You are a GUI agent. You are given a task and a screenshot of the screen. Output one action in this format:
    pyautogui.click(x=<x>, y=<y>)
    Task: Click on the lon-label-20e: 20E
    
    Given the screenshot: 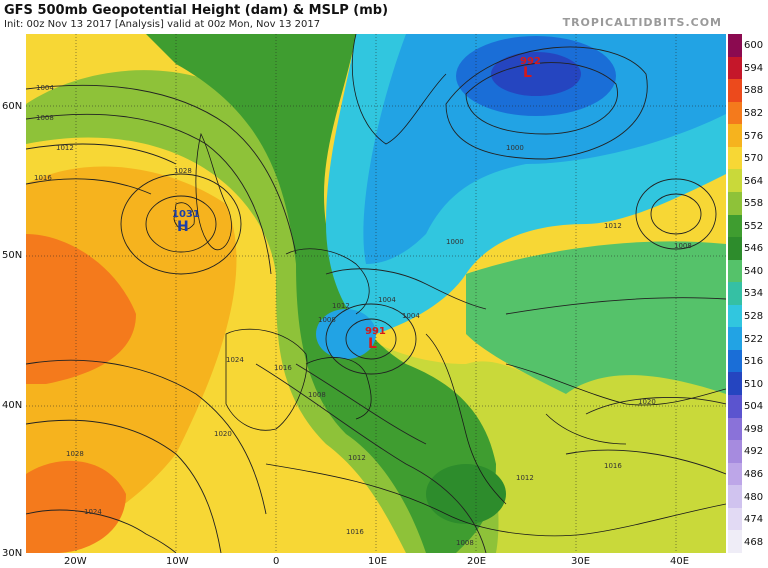 What is the action you would take?
    pyautogui.click(x=477, y=561)
    